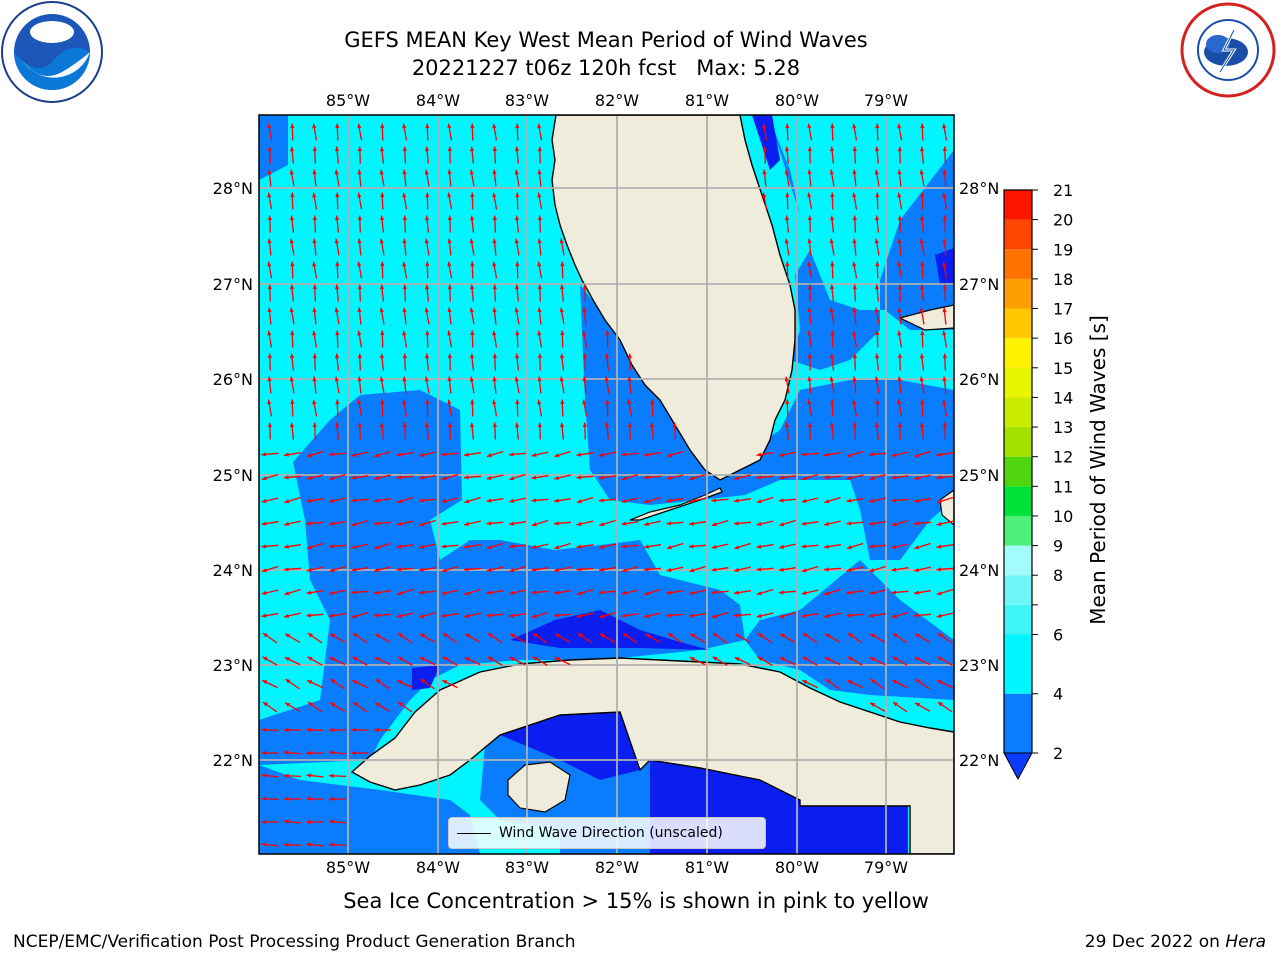 This screenshot has width=1280, height=960. What do you see at coordinates (1018, 664) in the screenshot?
I see `colorbar-band` at bounding box center [1018, 664].